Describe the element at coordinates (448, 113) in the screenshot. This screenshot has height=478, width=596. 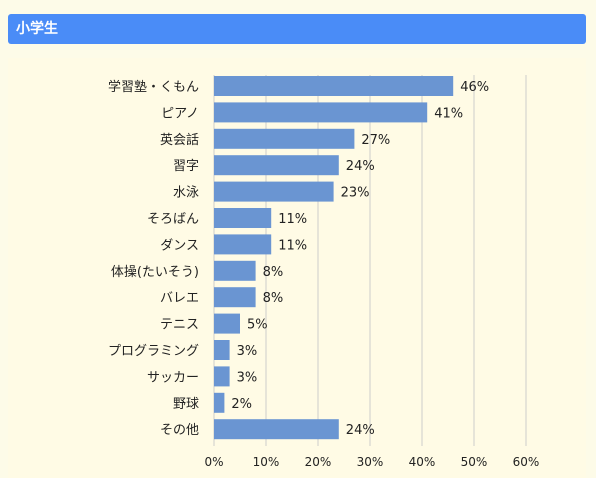
I see `value-label: 41%` at that location.